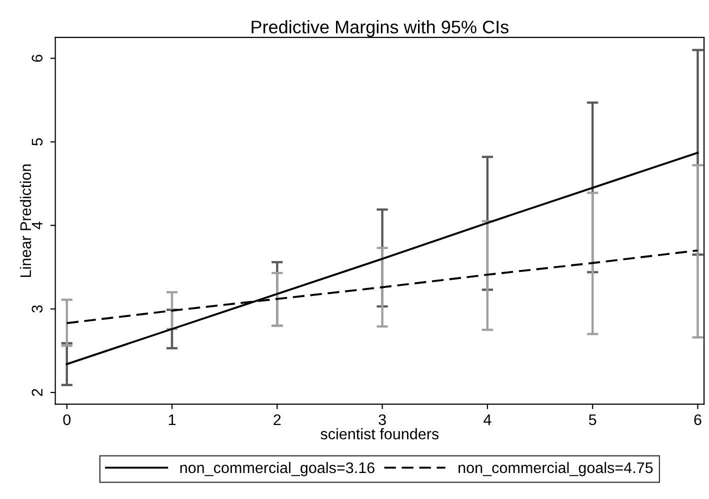 Image resolution: width=709 pixels, height=499 pixels. Describe the element at coordinates (592, 420) in the screenshot. I see `x-tick-label: 5` at that location.